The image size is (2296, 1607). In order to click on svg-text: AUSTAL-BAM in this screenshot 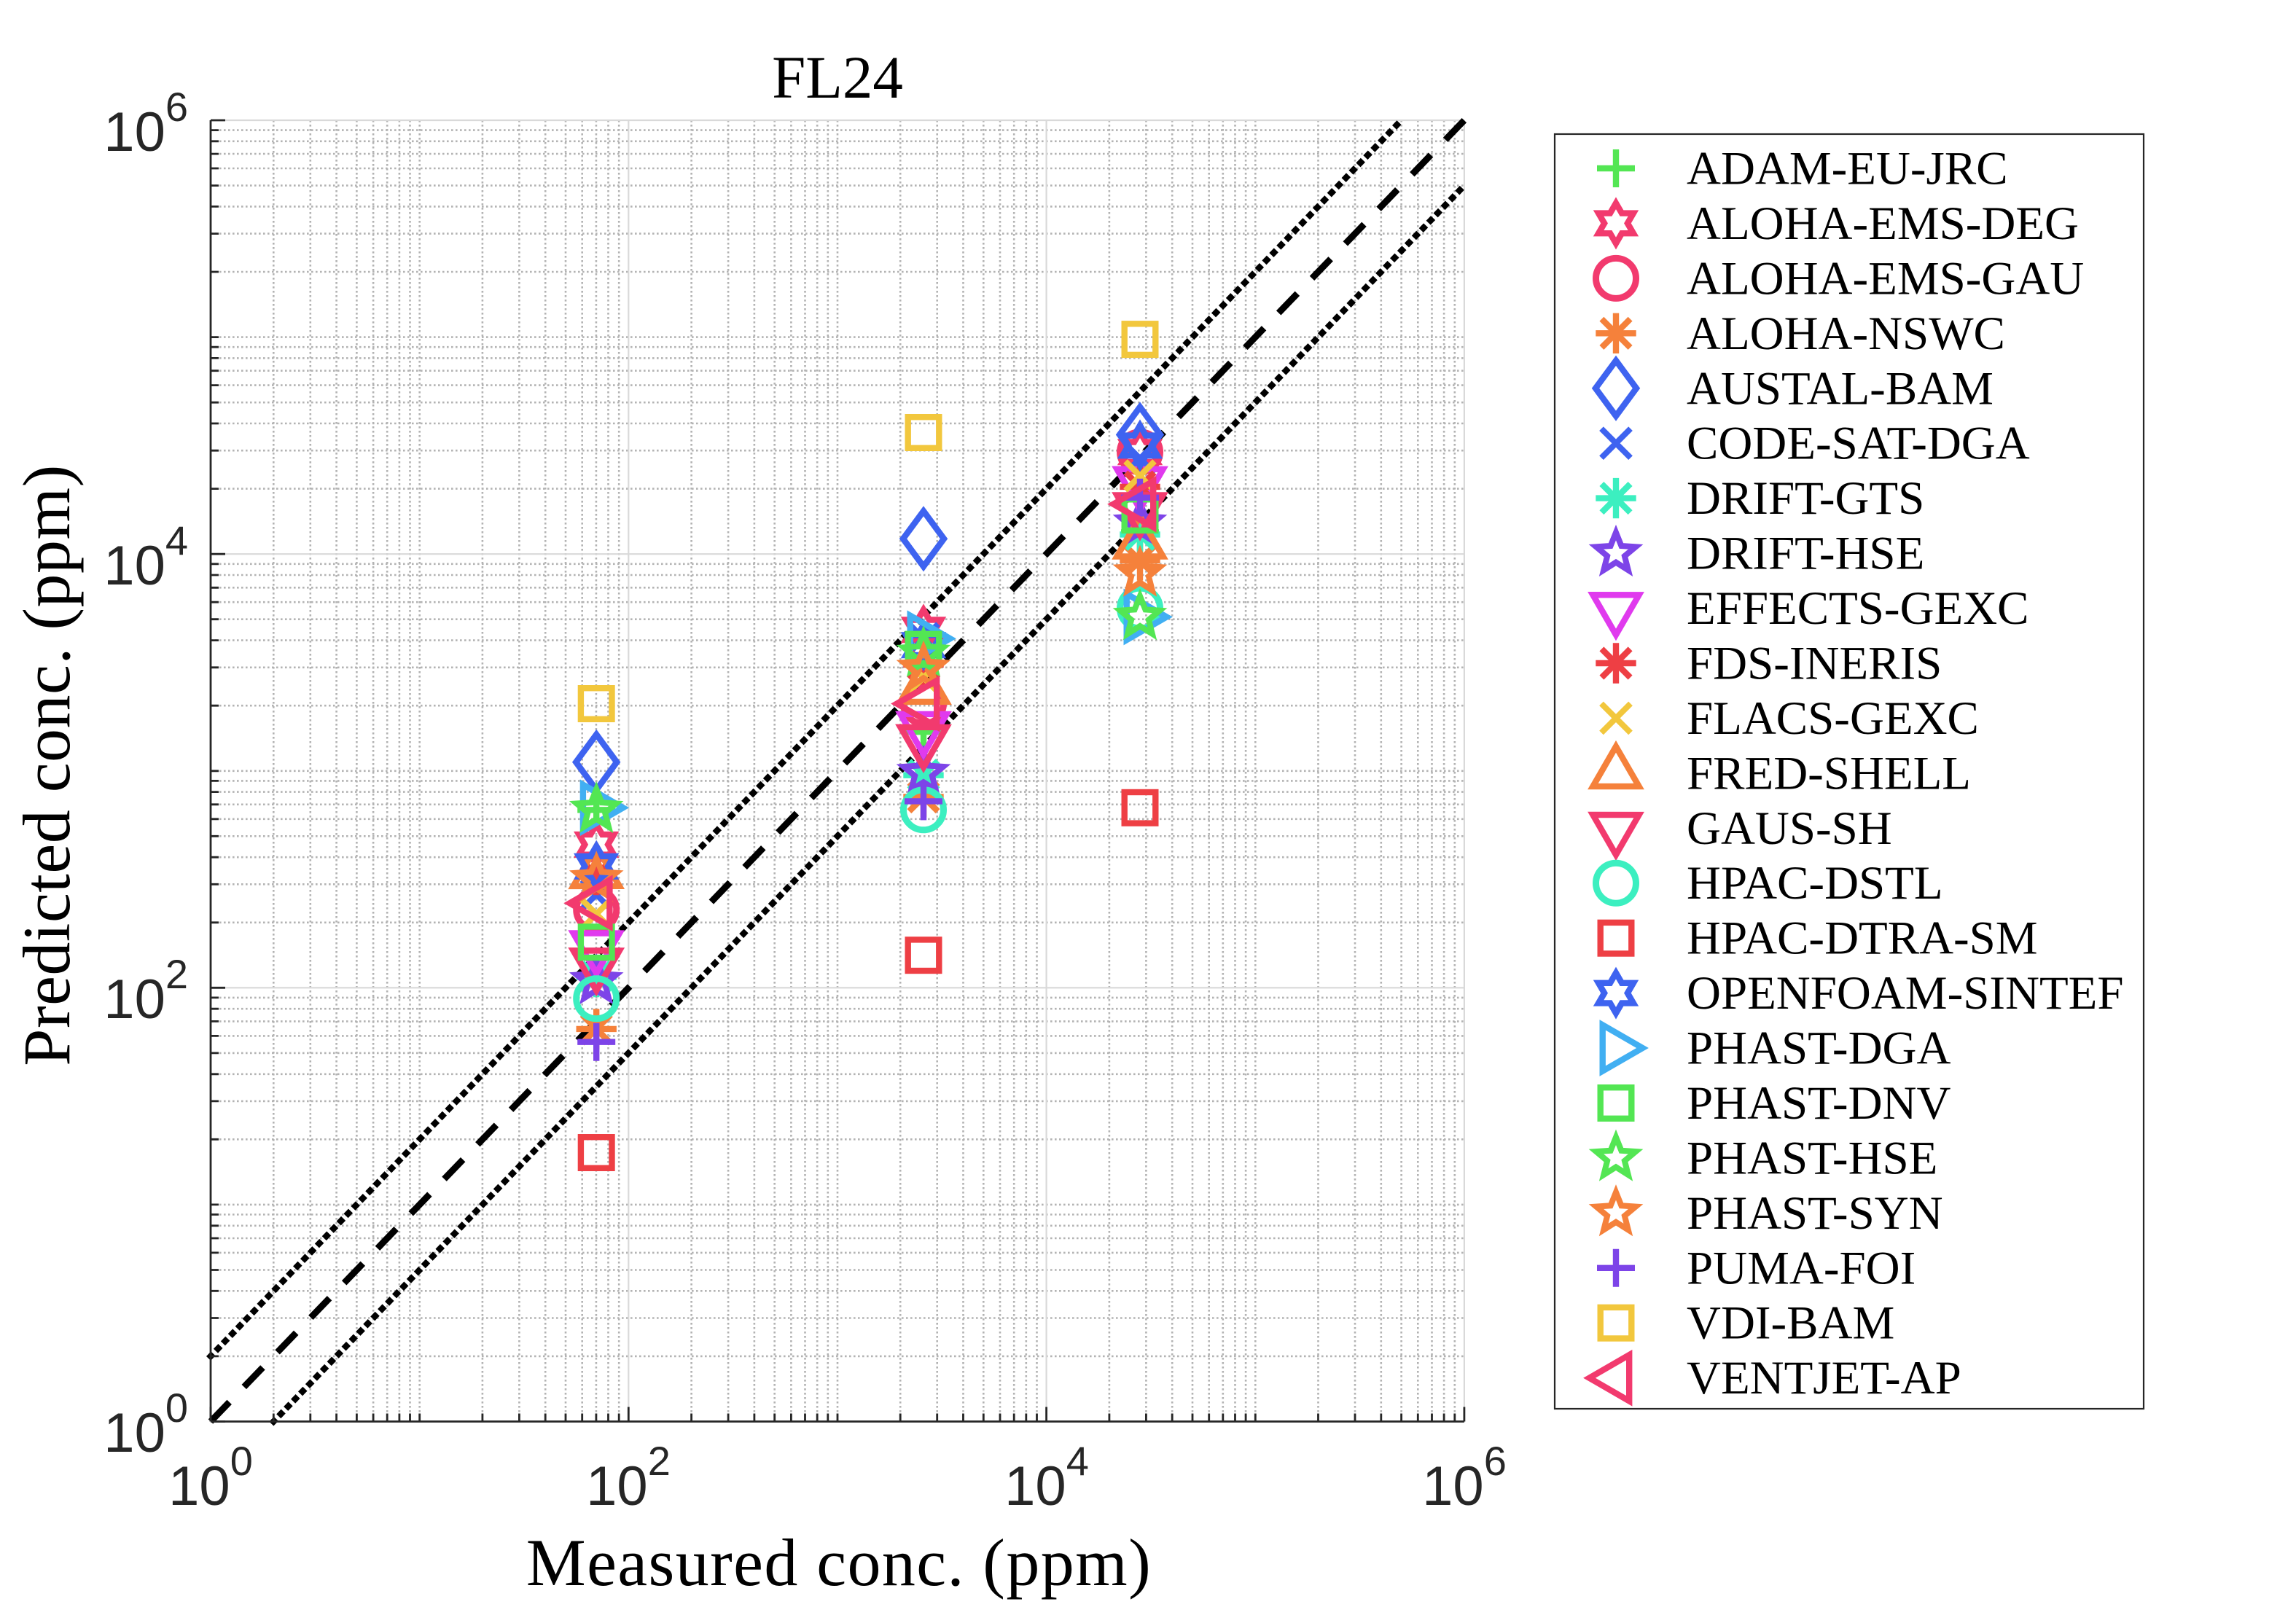, I will do `click(1840, 388)`.